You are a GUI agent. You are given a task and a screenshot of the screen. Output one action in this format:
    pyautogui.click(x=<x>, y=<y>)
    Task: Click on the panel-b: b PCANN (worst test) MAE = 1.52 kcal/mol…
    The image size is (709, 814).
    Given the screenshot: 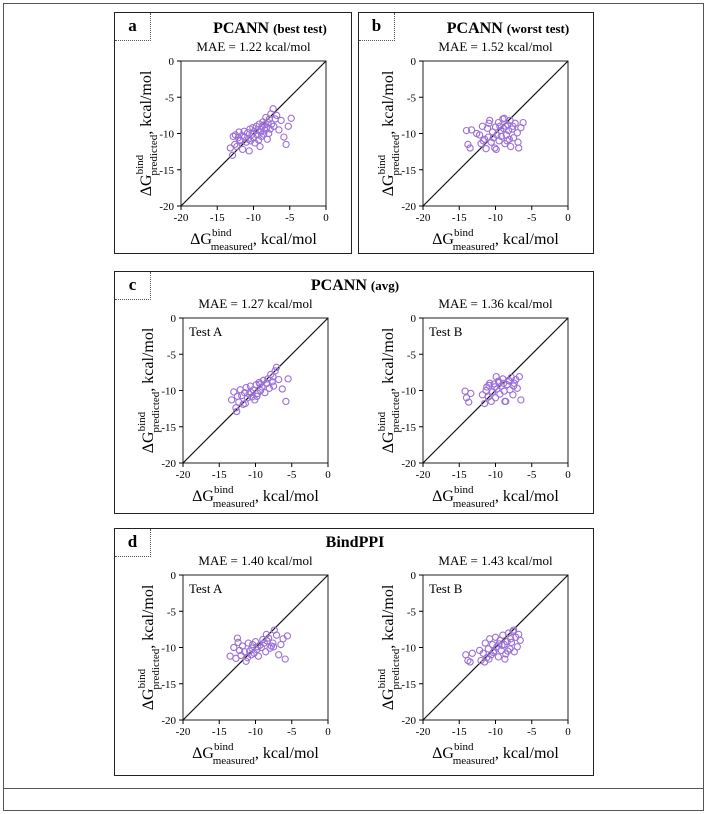 What is the action you would take?
    pyautogui.click(x=476, y=133)
    